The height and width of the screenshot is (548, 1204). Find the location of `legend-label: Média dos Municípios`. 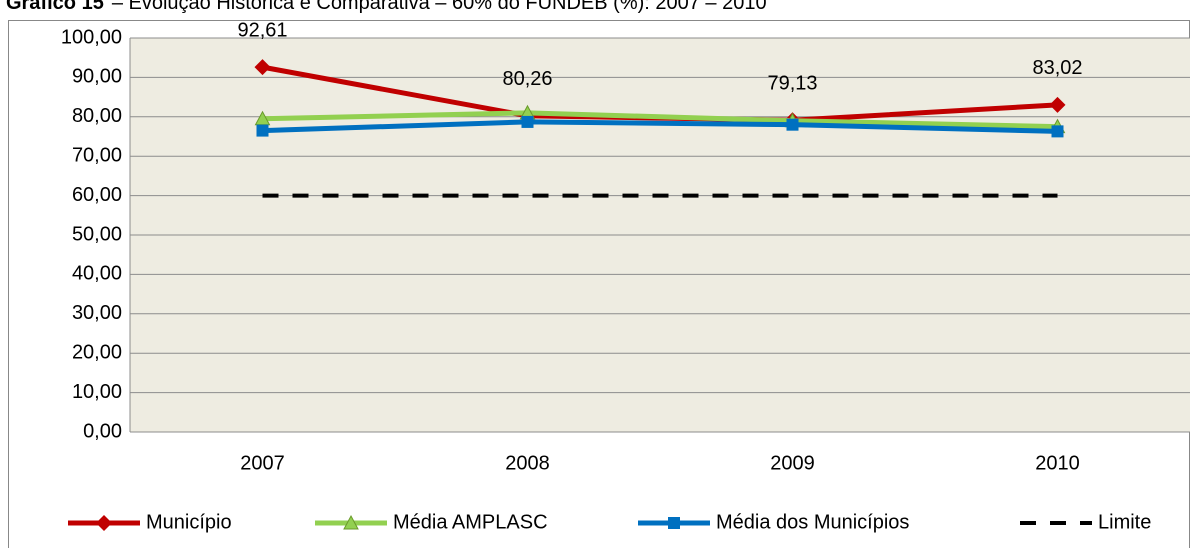

legend-label: Média dos Municípios is located at coordinates (812, 522).